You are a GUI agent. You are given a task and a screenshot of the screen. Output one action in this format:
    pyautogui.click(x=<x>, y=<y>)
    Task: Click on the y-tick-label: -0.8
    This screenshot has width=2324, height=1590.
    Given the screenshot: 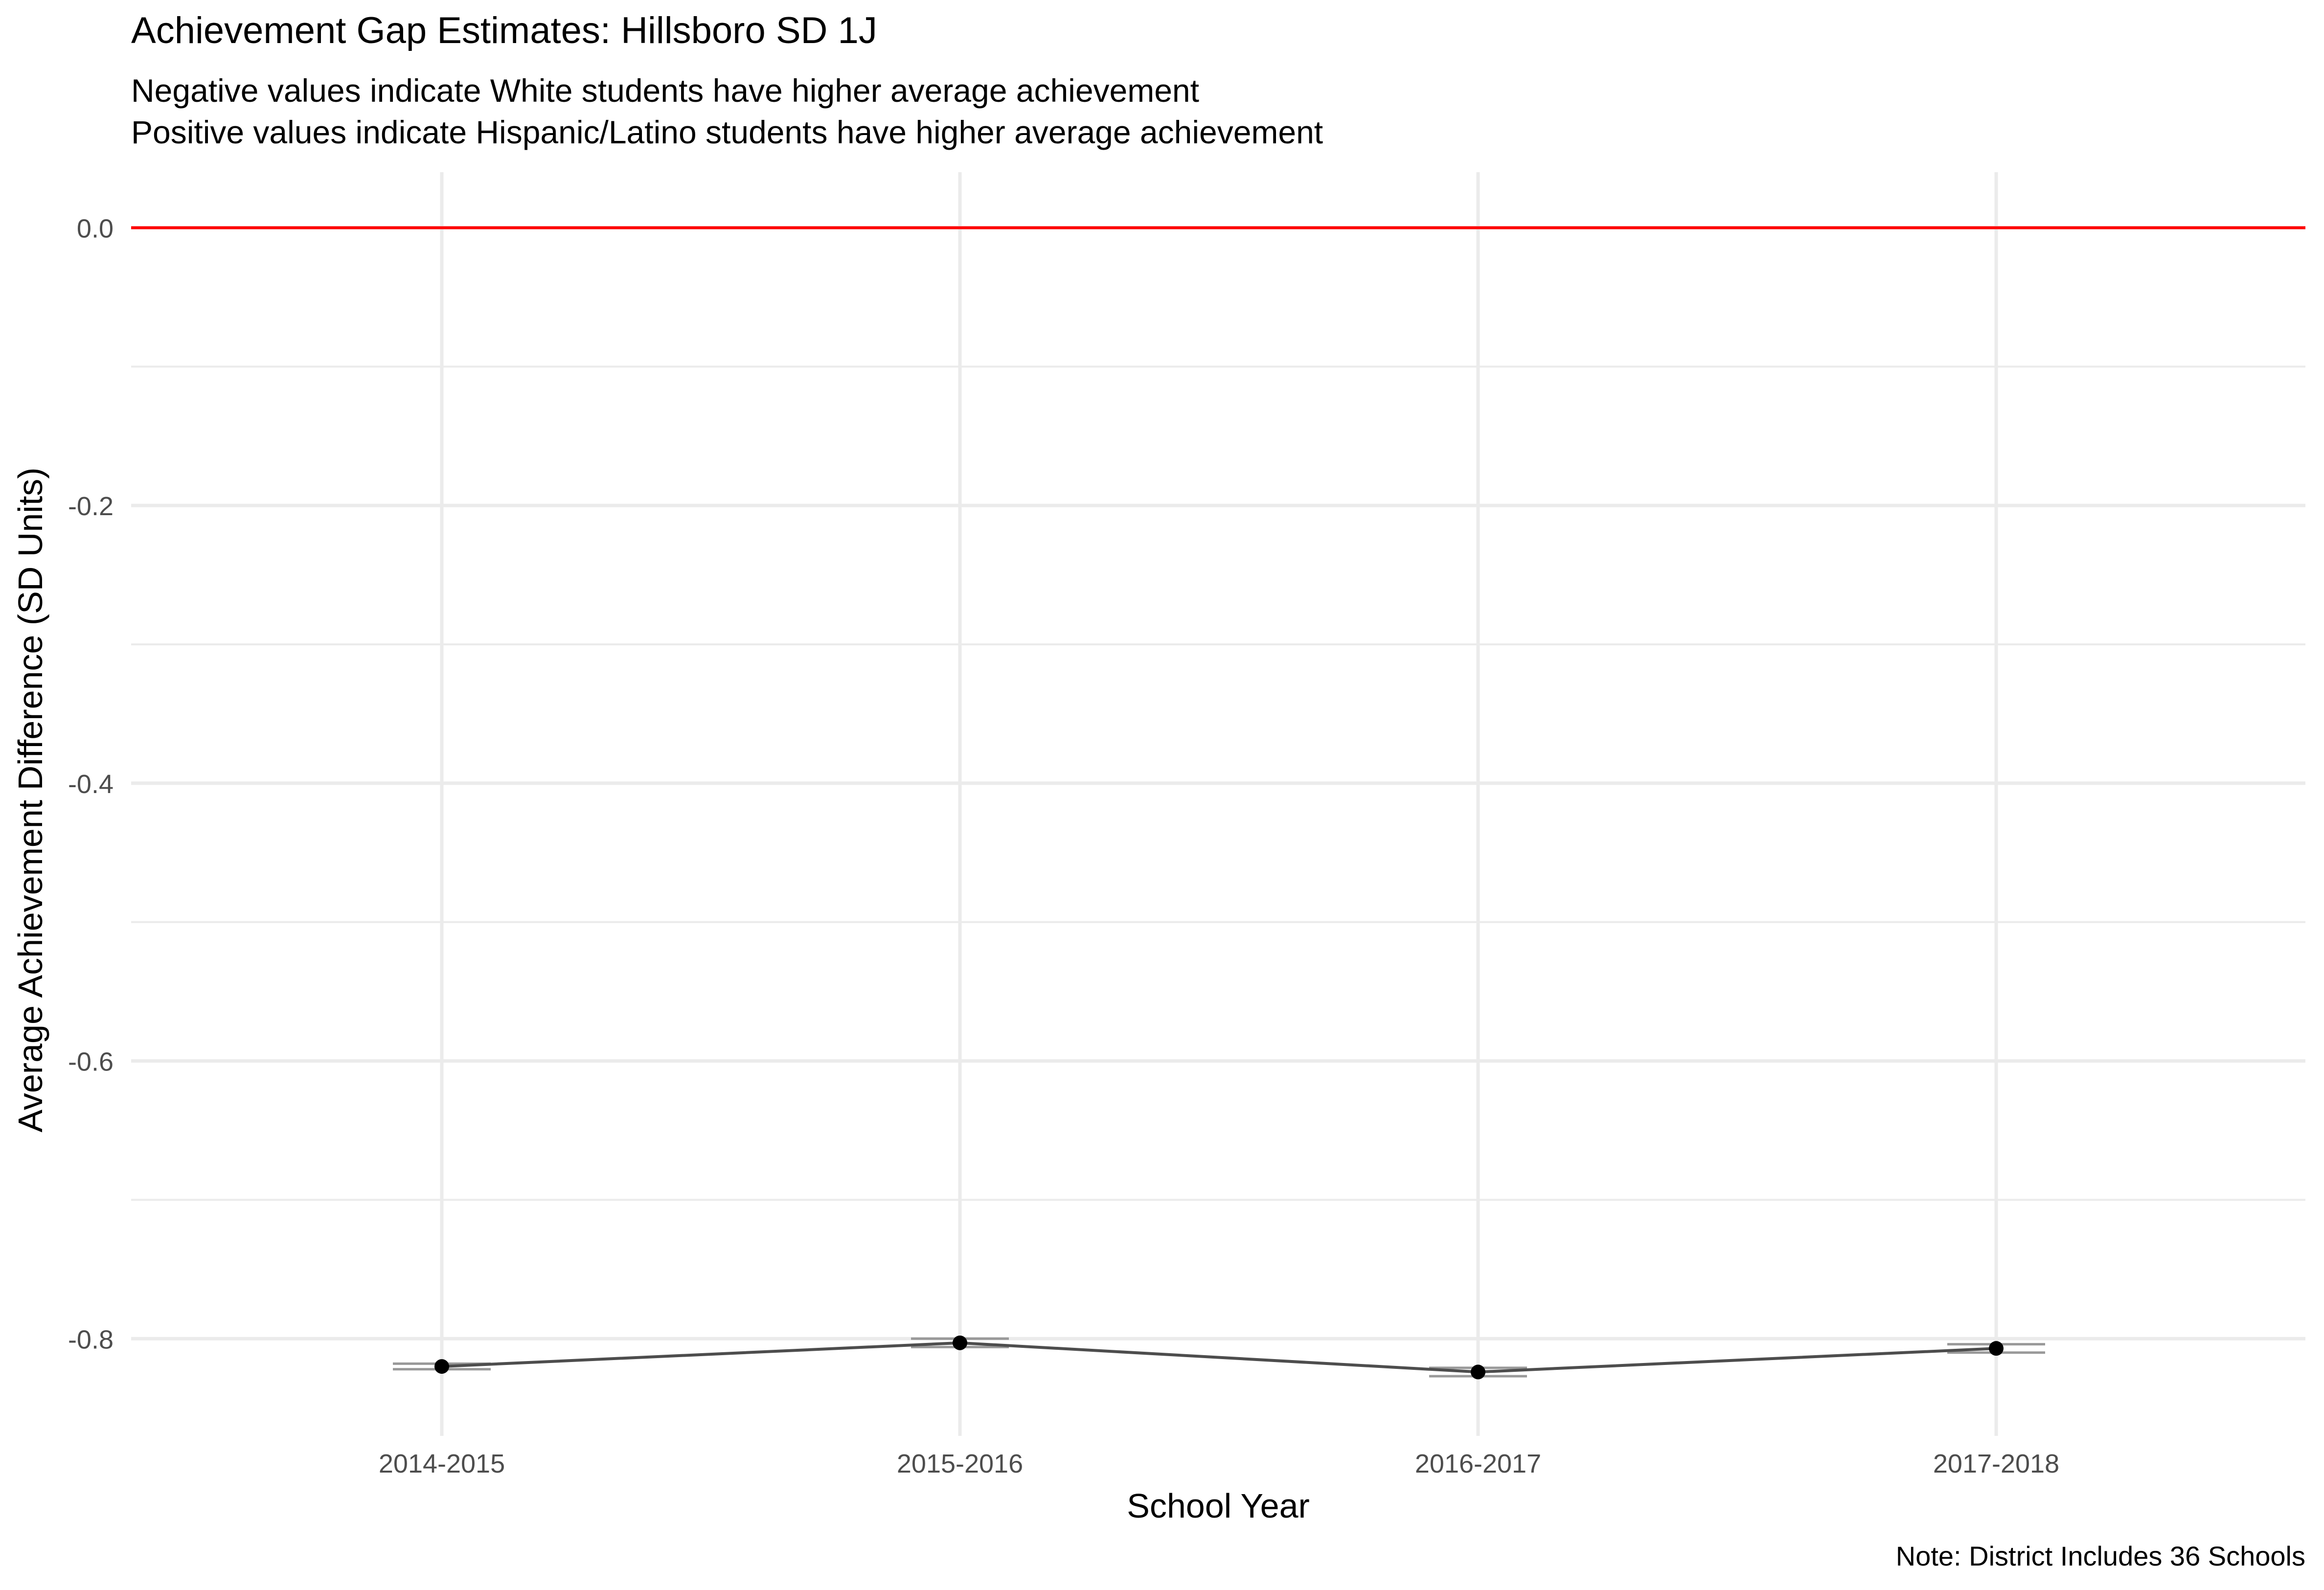 What is the action you would take?
    pyautogui.click(x=91, y=1340)
    